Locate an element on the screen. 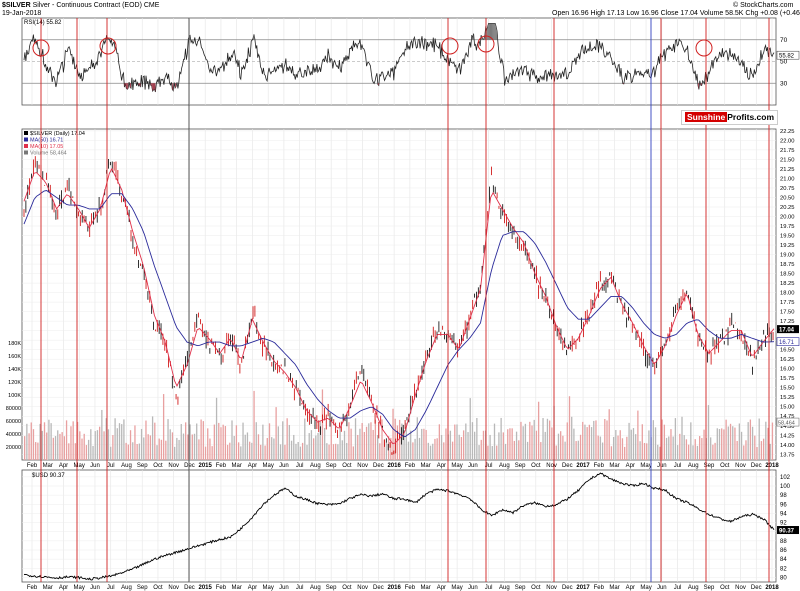 The image size is (800, 591). rsi-y-tick-label: 70 is located at coordinates (784, 40).